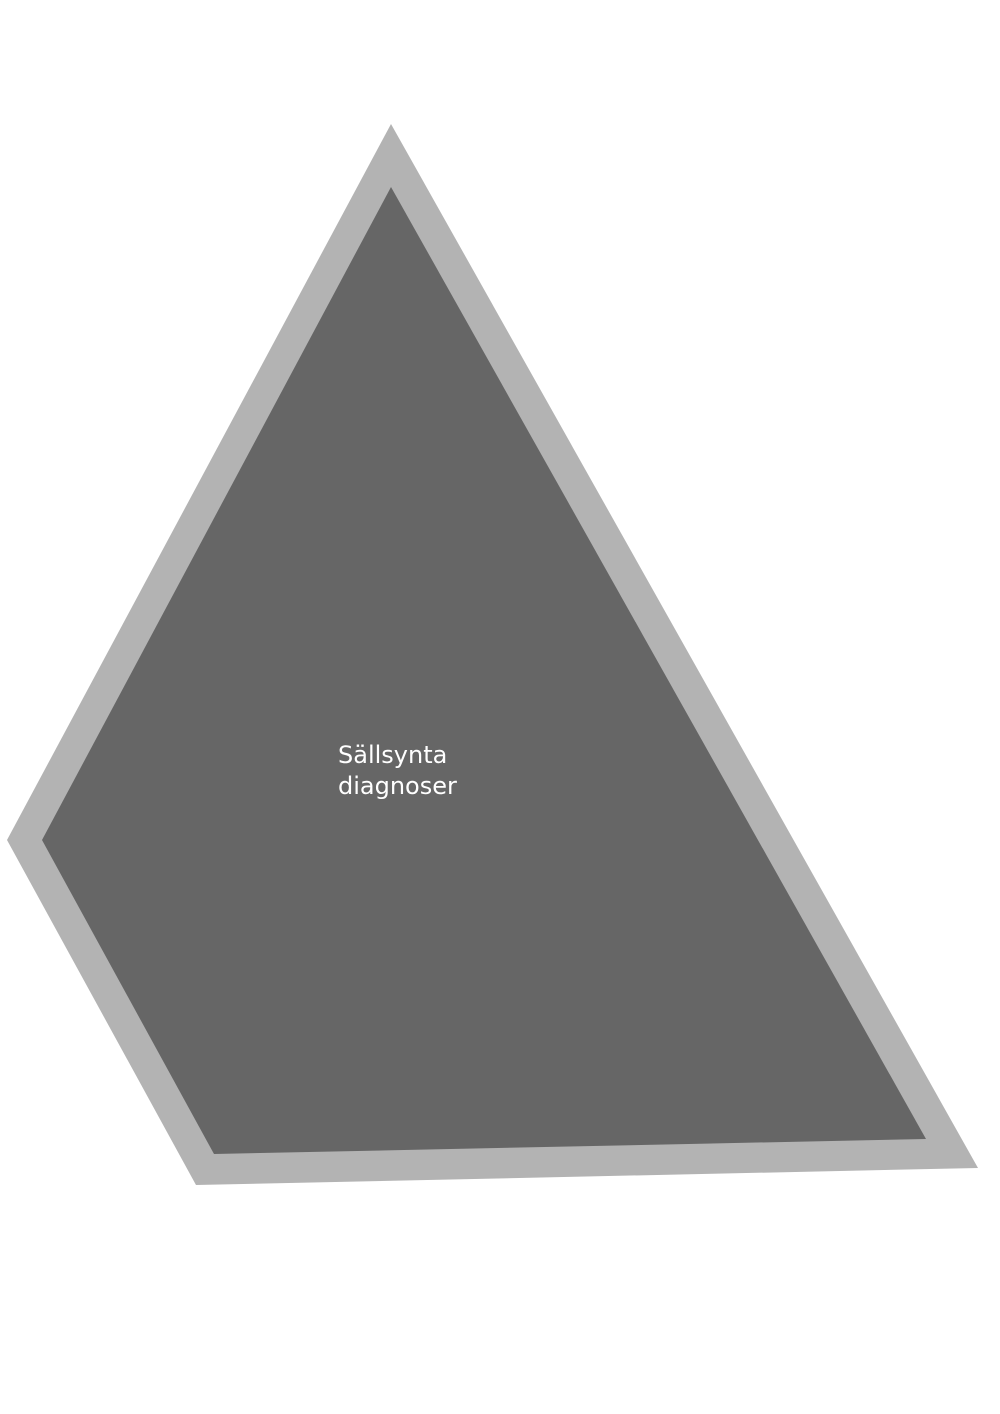 The width and height of the screenshot is (1000, 1414). I want to click on shape-label-line-2: diagnoser, so click(397, 786).